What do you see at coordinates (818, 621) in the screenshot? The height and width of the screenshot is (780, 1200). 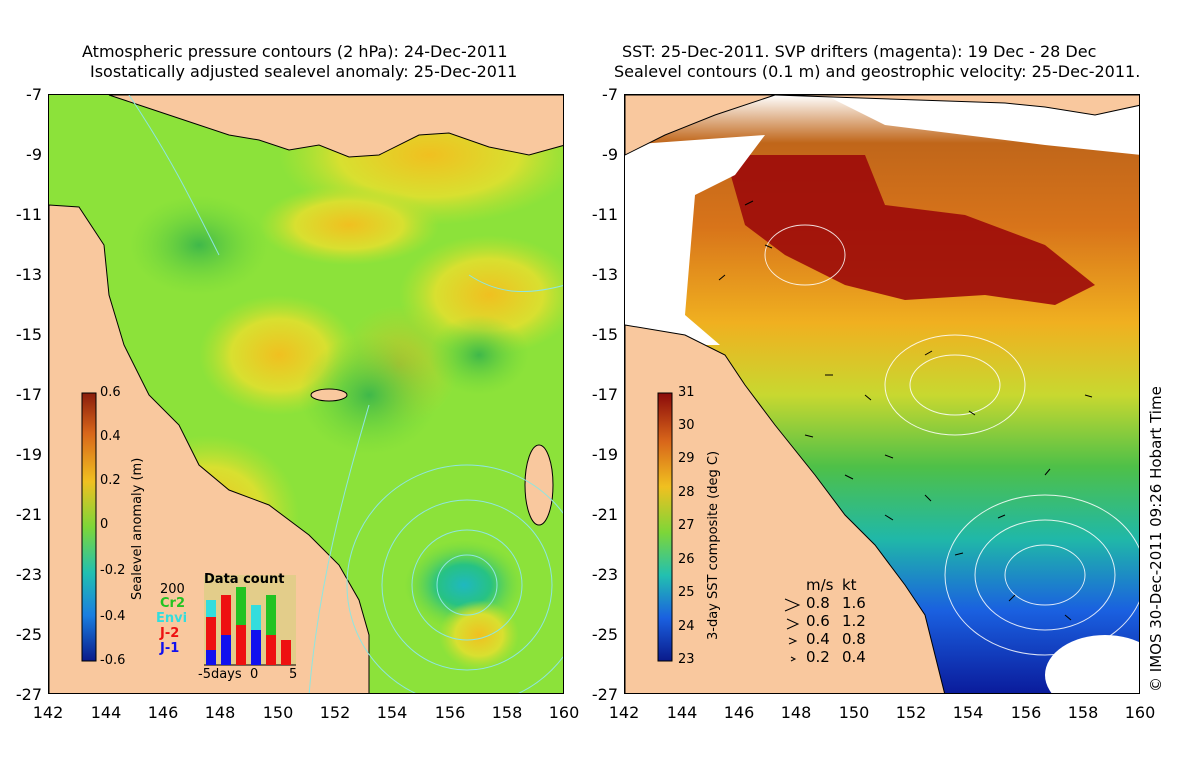 I see `velocity-legend-ms: 0.6` at bounding box center [818, 621].